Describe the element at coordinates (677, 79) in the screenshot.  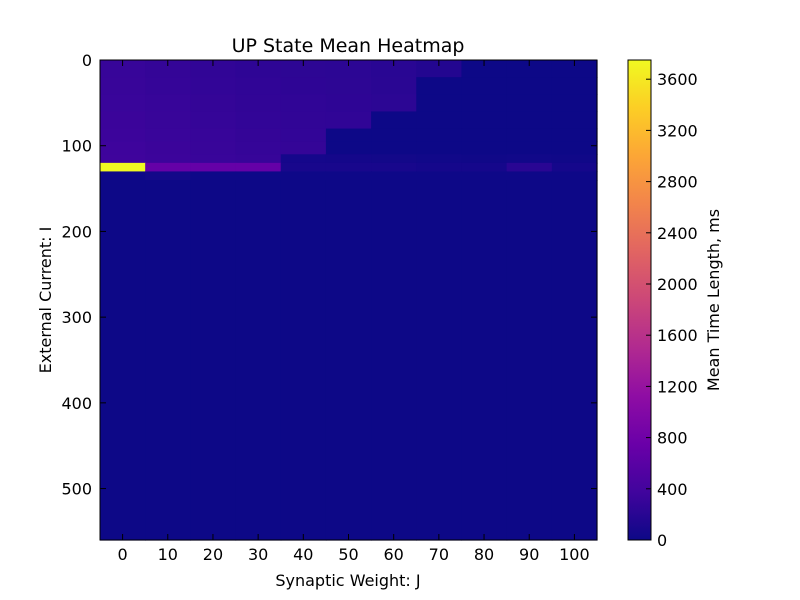
I see `colorbar-tick-label: 3600` at that location.